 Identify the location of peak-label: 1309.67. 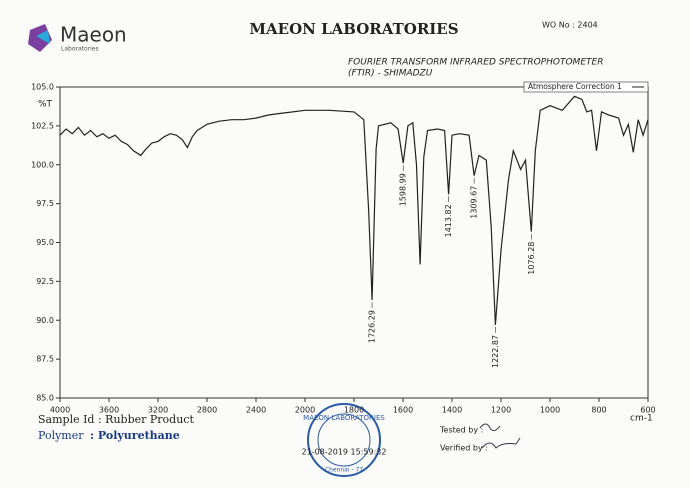
(474, 202).